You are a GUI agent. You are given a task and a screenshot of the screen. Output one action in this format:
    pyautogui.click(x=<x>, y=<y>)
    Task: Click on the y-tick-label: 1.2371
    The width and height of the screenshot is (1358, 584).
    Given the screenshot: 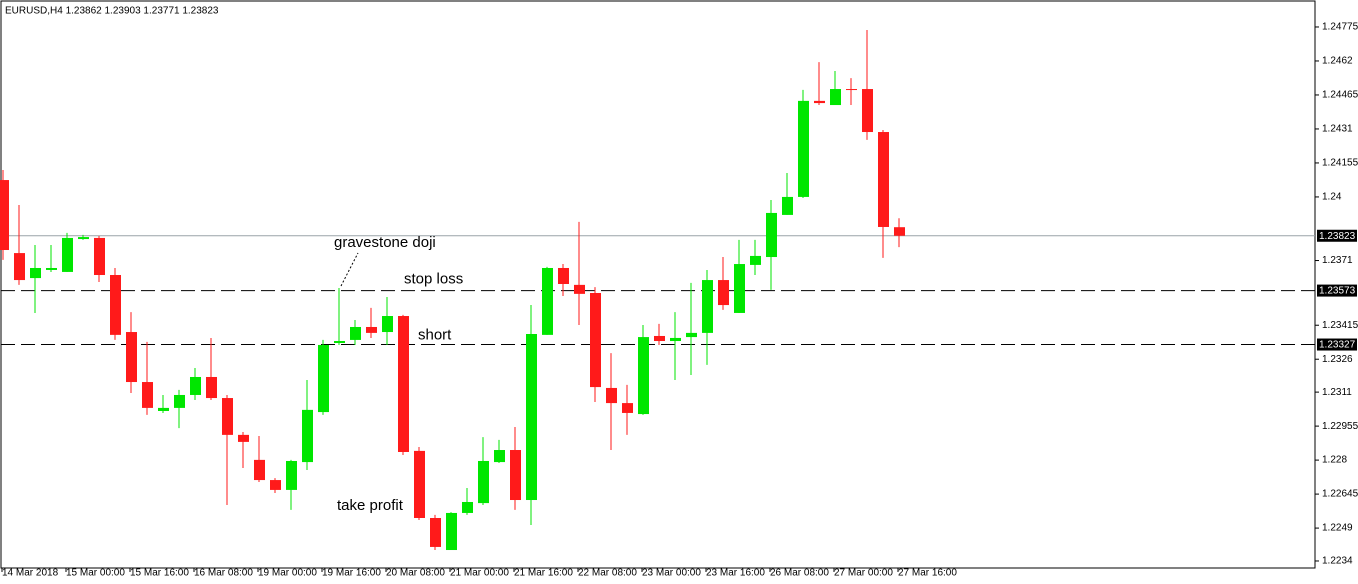 What is the action you would take?
    pyautogui.click(x=1337, y=260)
    